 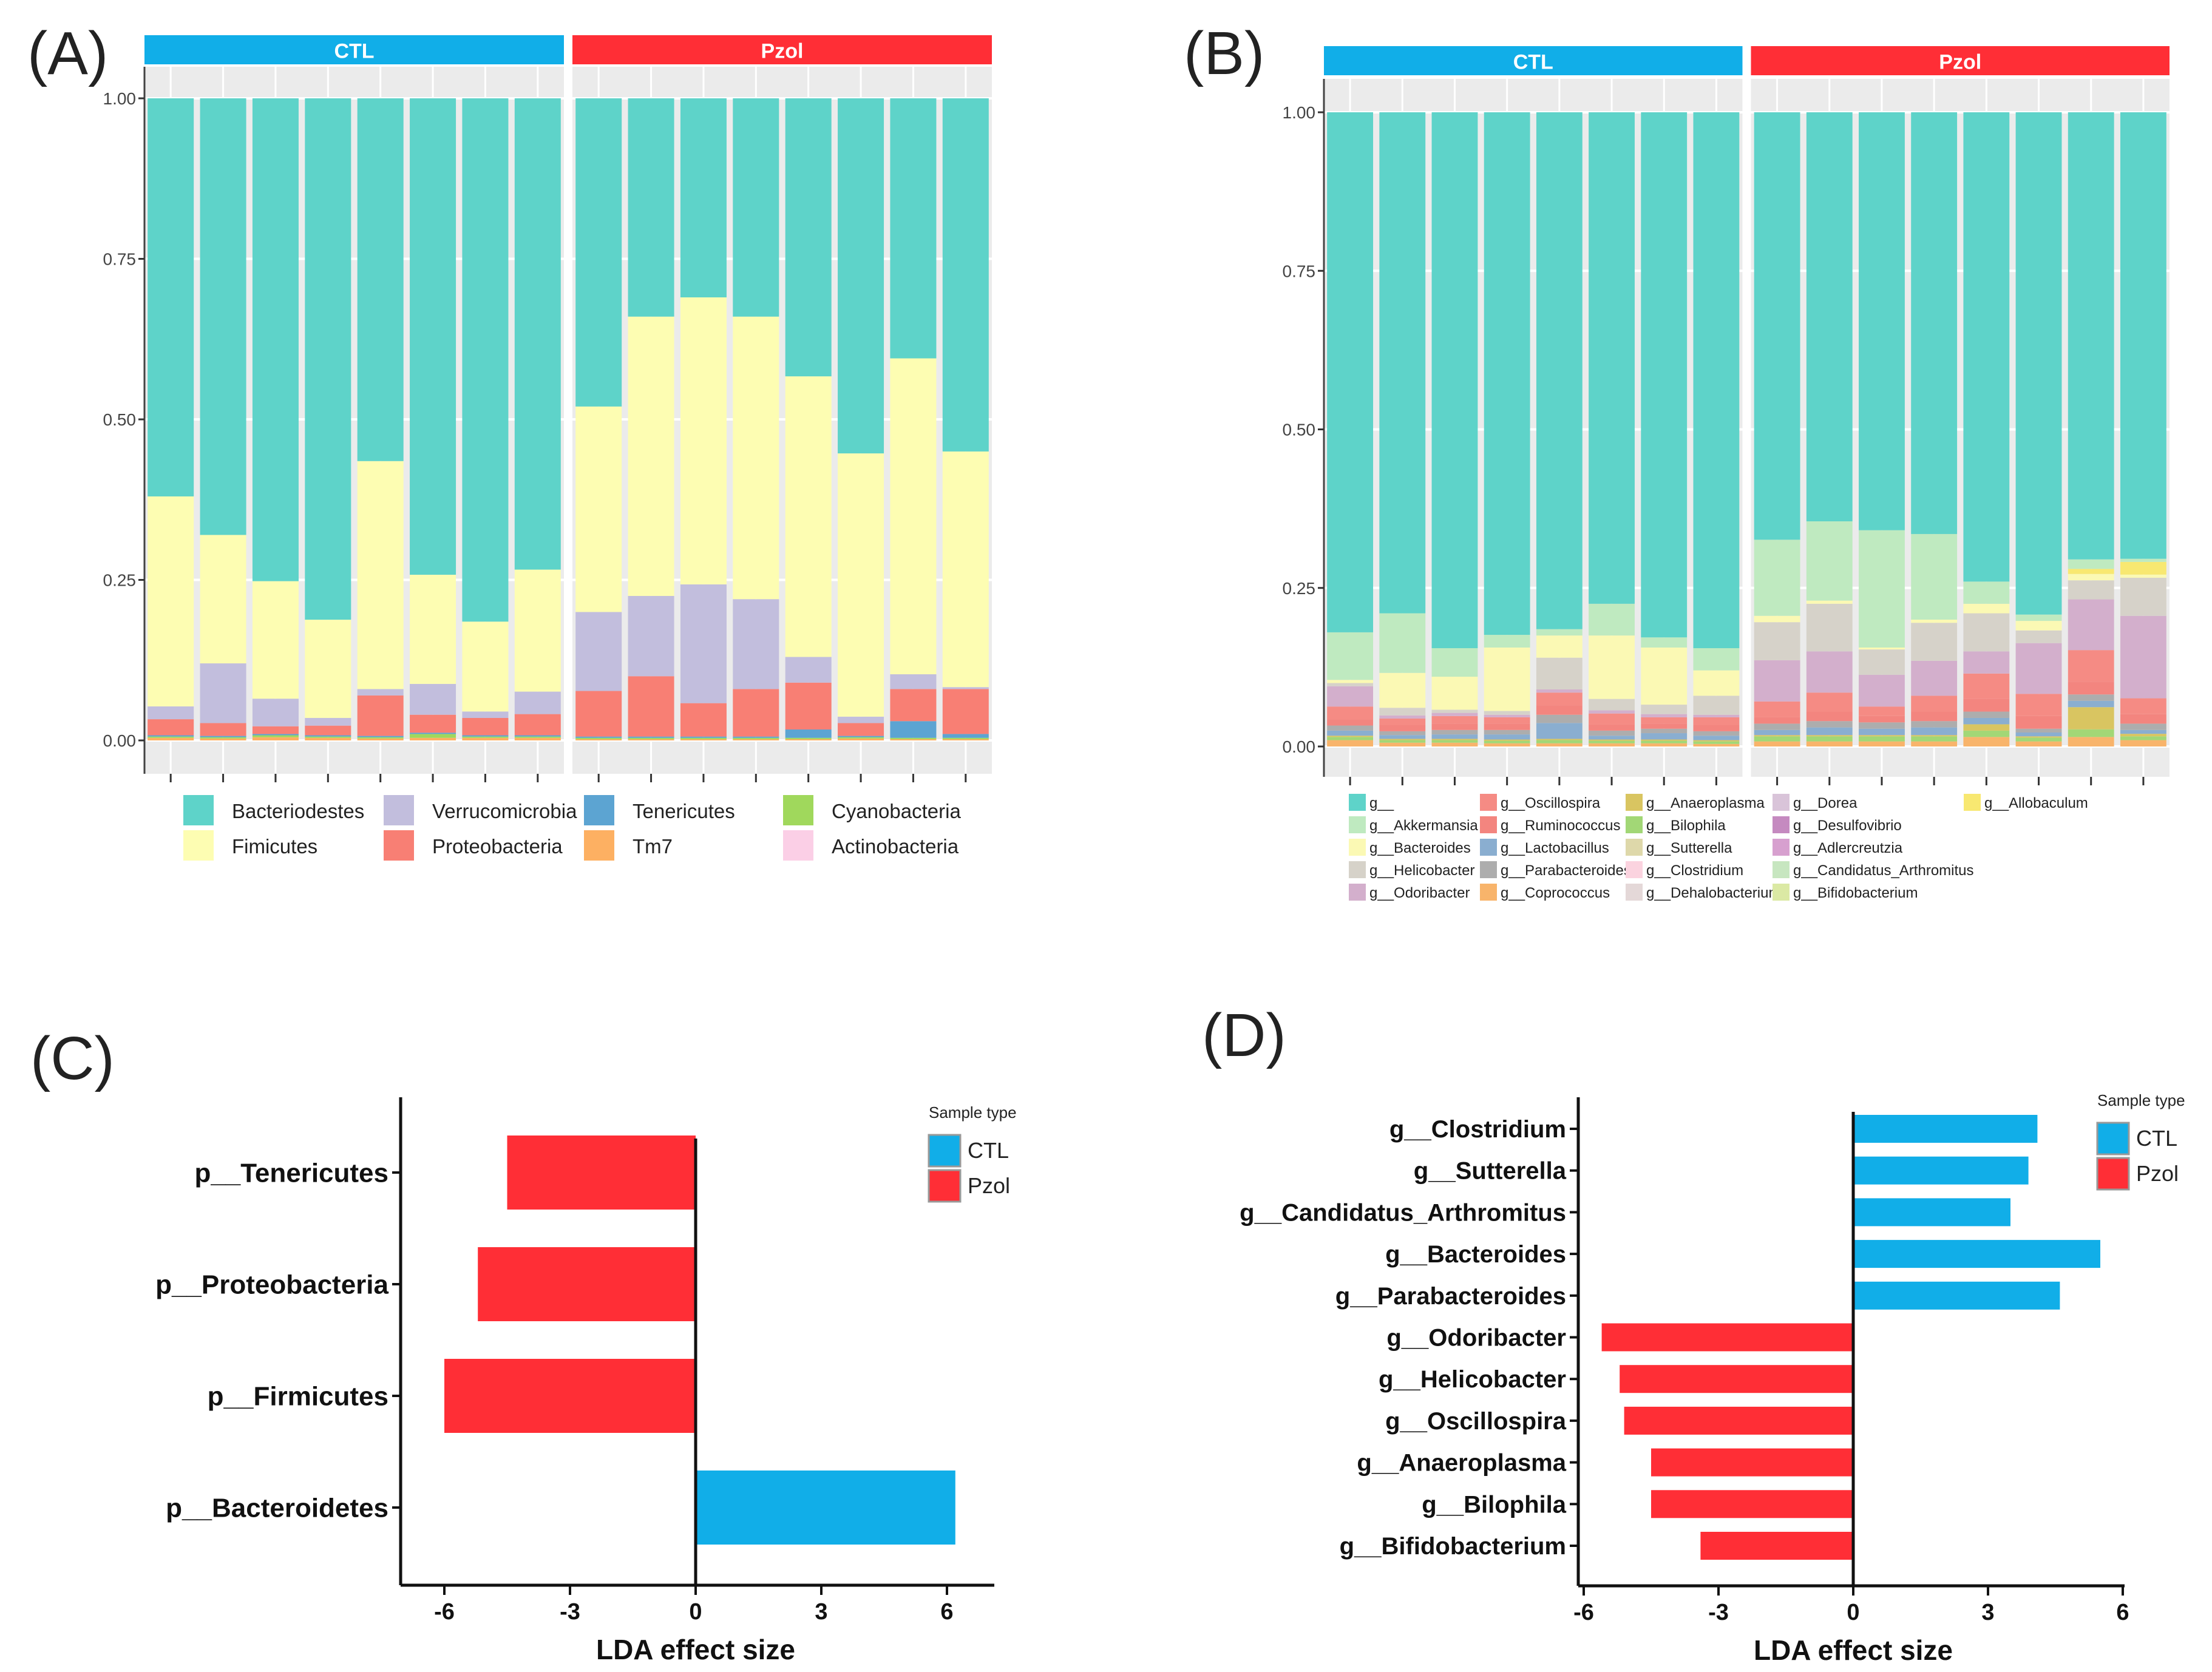 I want to click on legend-label: Pzol, so click(x=2157, y=1173).